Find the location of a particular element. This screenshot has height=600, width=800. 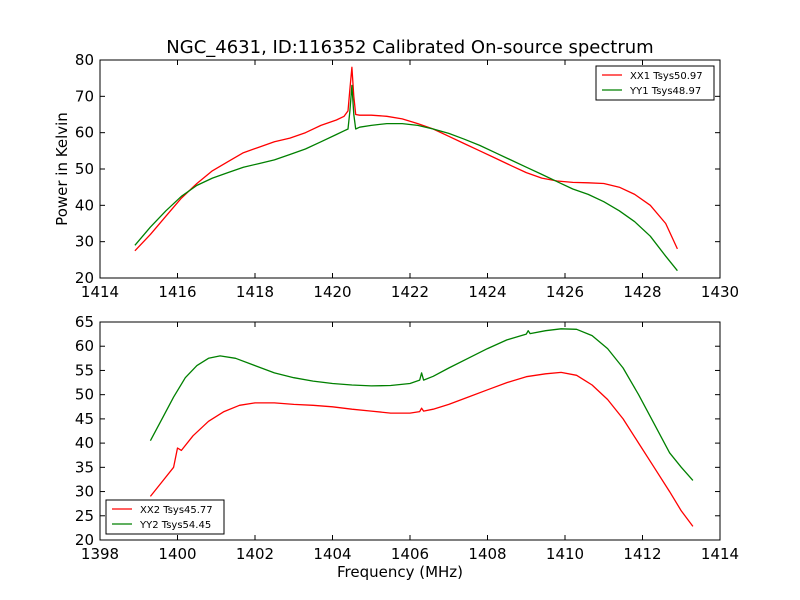

x-tick-label-1-5: 1424 is located at coordinates (487, 292).